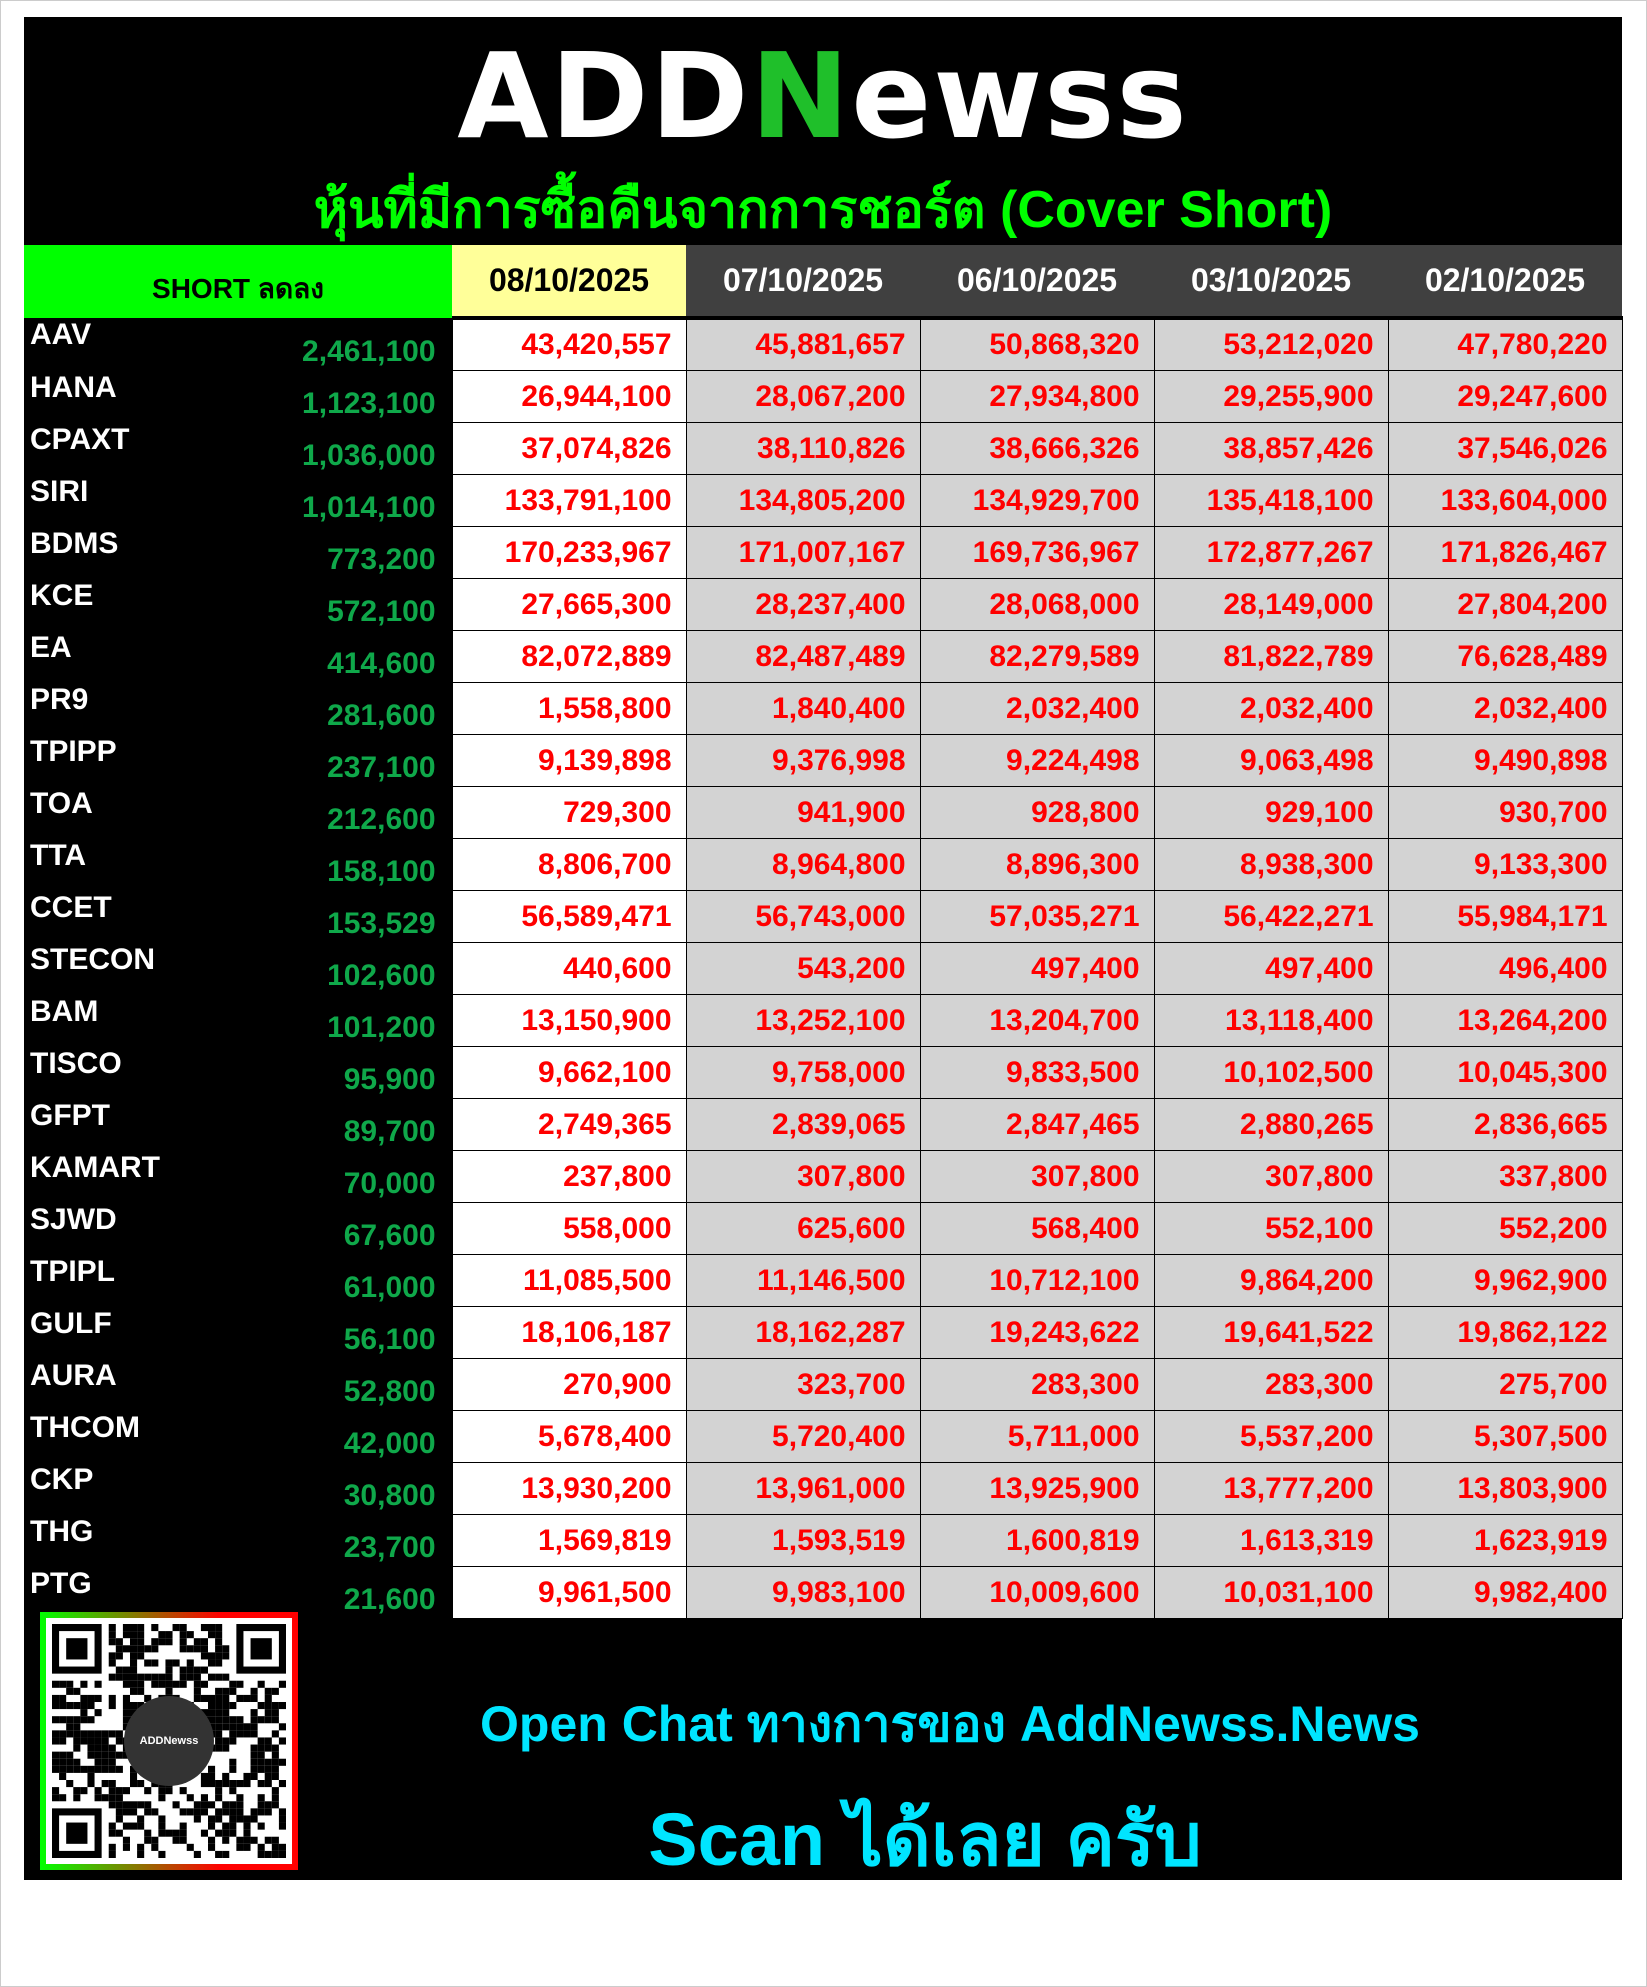  I want to click on short-decrease-value: 70,000, so click(345, 1176).